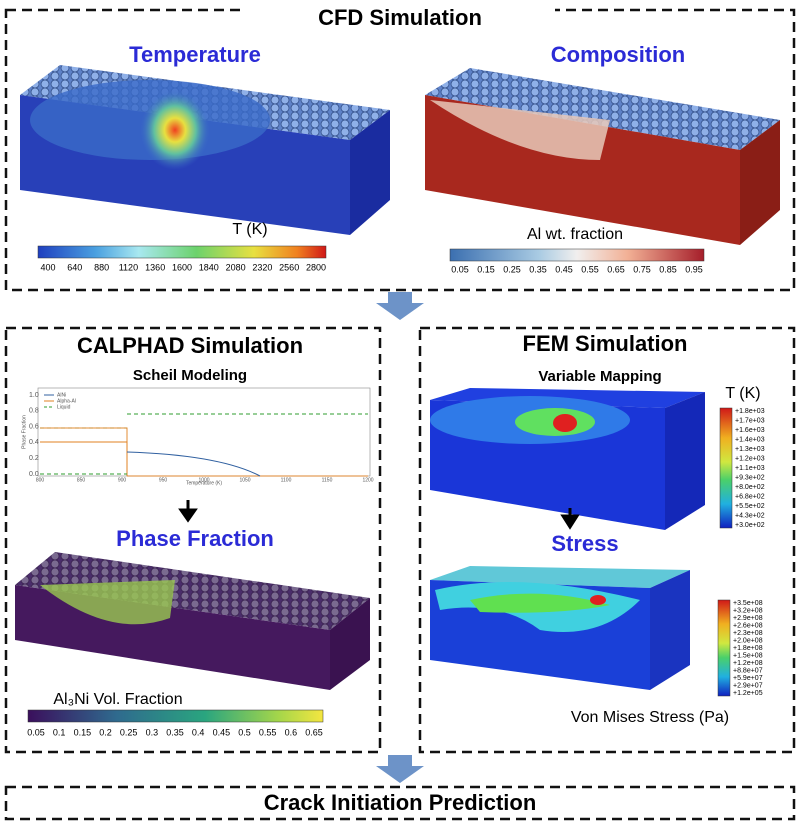 This screenshot has width=800, height=821. I want to click on tick-label: 1840, so click(209, 267).